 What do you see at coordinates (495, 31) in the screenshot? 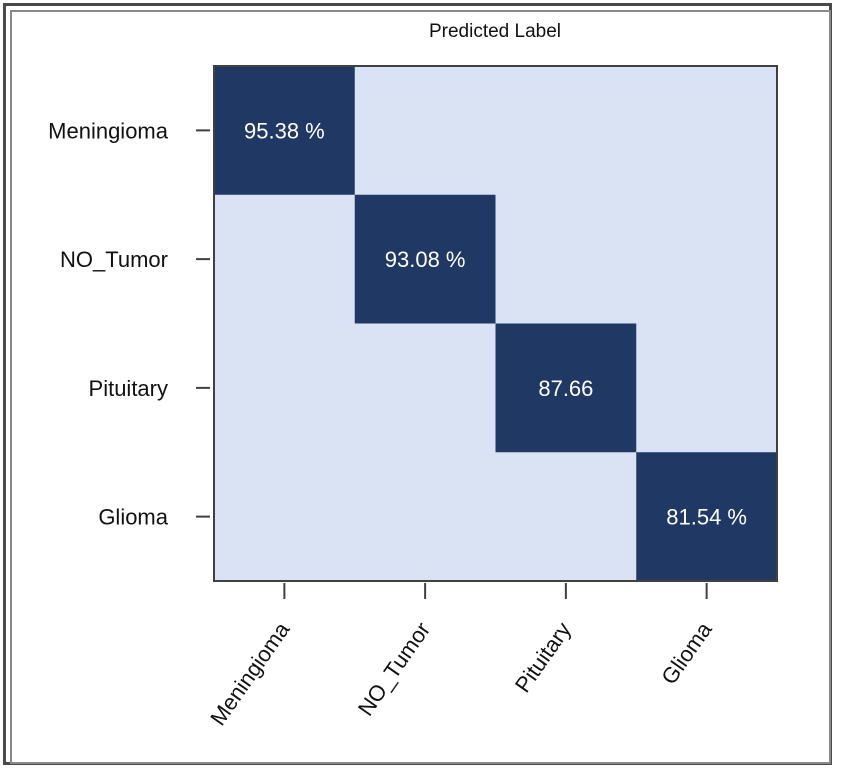
I see `chart-title: Predicted Label` at bounding box center [495, 31].